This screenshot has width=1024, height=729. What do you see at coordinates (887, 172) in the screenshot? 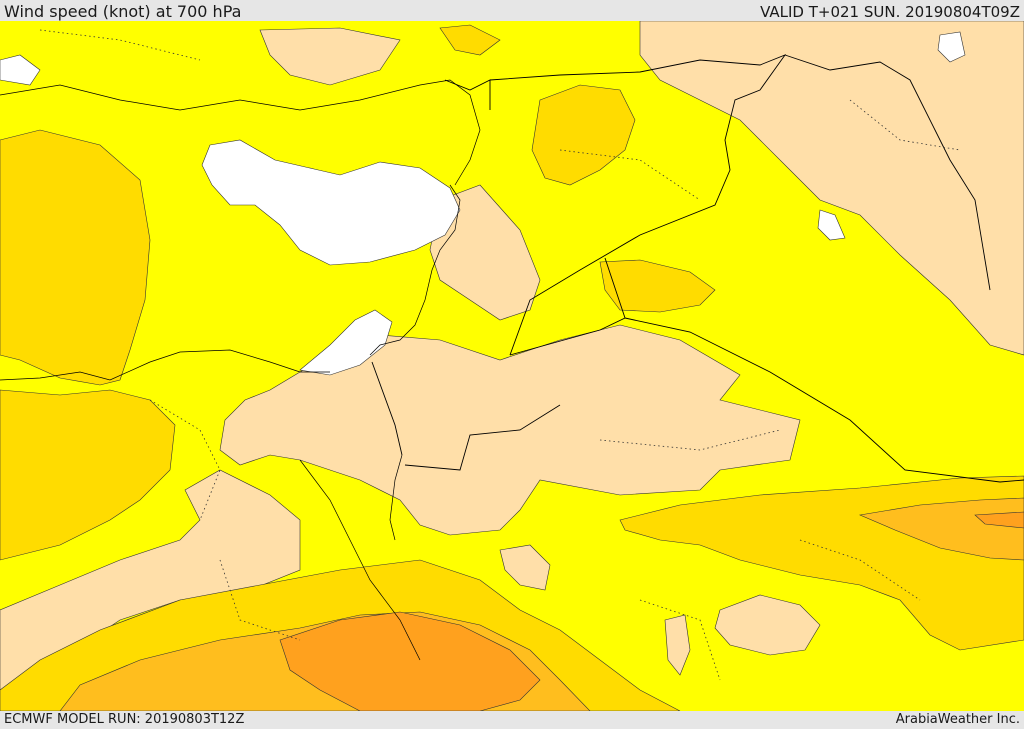
I see `border-iraq-iran` at bounding box center [887, 172].